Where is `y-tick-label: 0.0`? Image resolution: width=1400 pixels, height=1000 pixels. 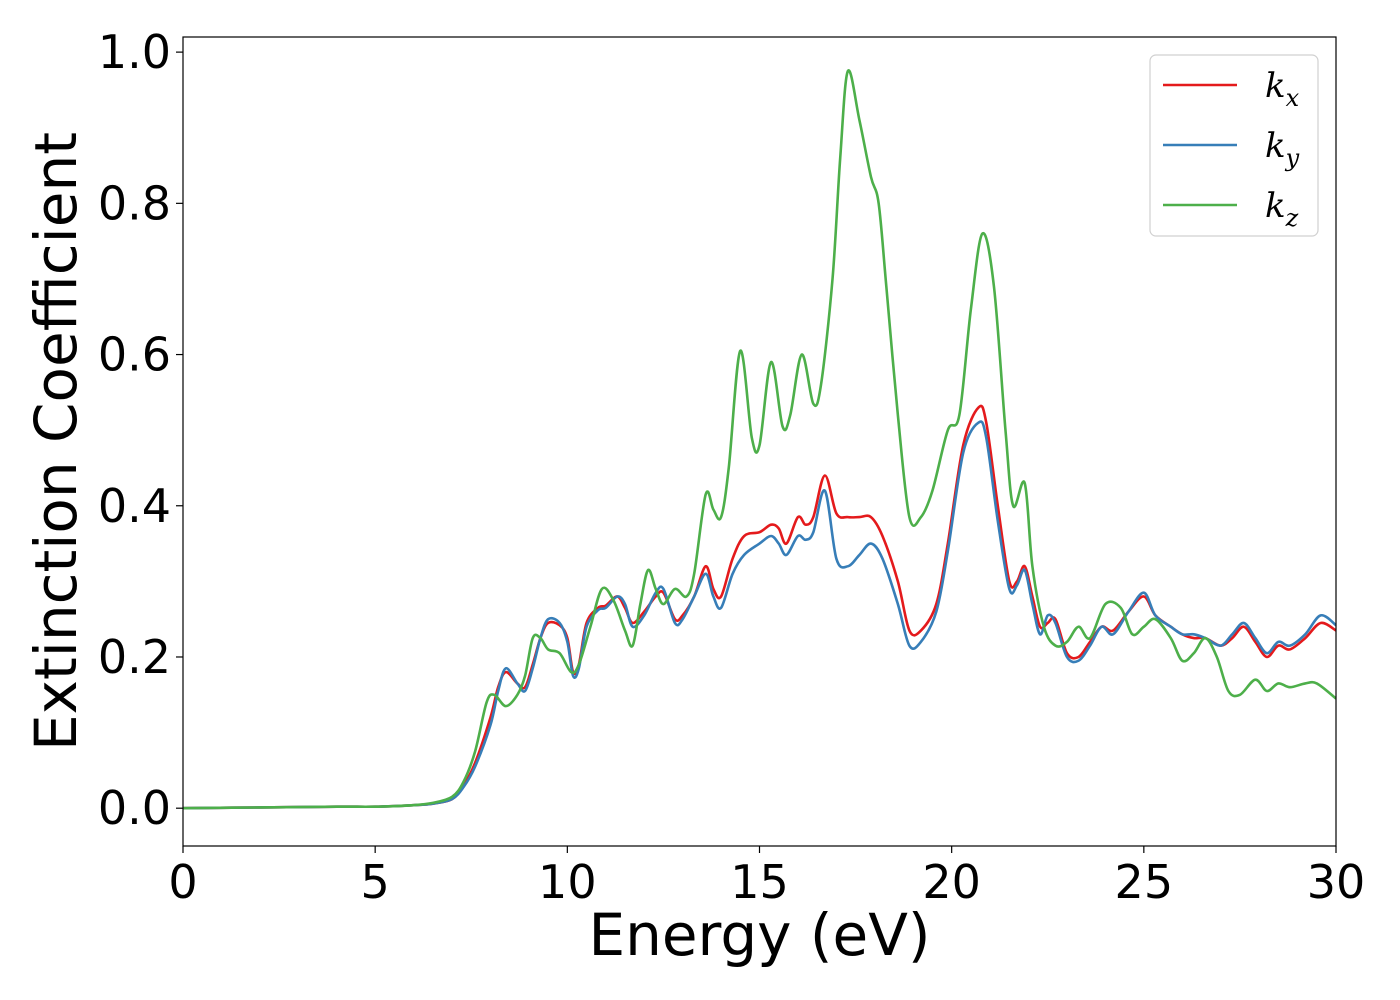
y-tick-label: 0.0 is located at coordinates (134, 808).